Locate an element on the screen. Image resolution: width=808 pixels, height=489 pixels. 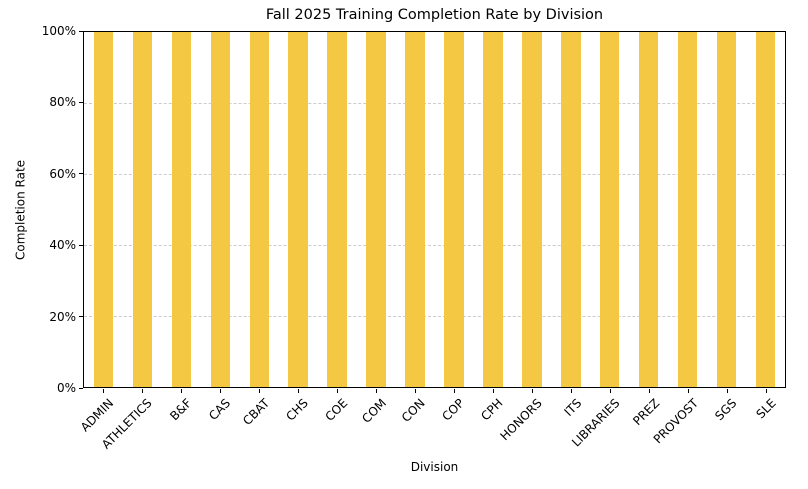
y-tick-label: 60% is located at coordinates (62, 174).